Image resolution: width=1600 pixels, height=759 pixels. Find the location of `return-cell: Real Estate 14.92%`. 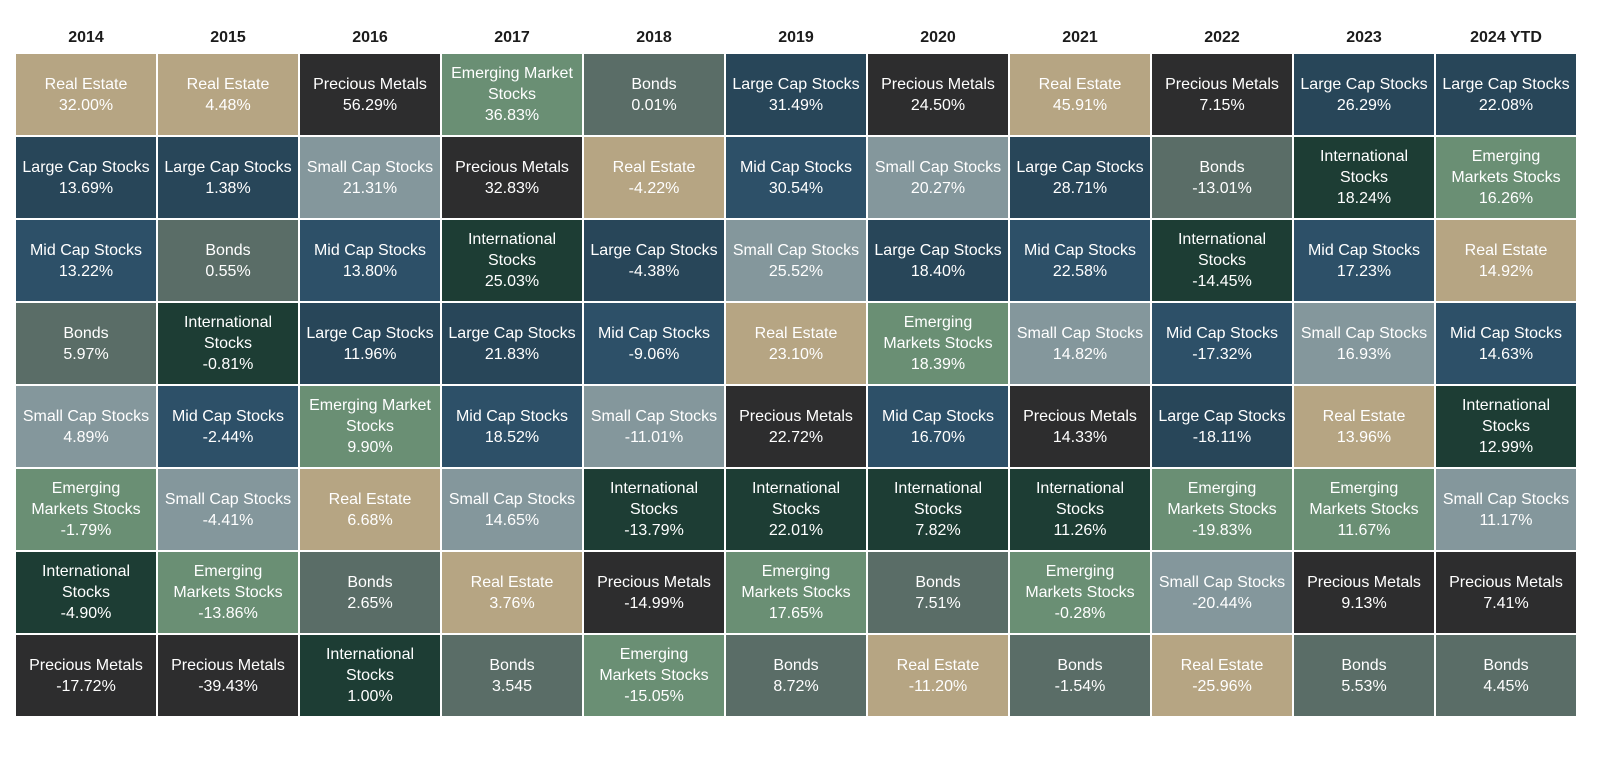

return-cell: Real Estate 14.92% is located at coordinates (1506, 260).